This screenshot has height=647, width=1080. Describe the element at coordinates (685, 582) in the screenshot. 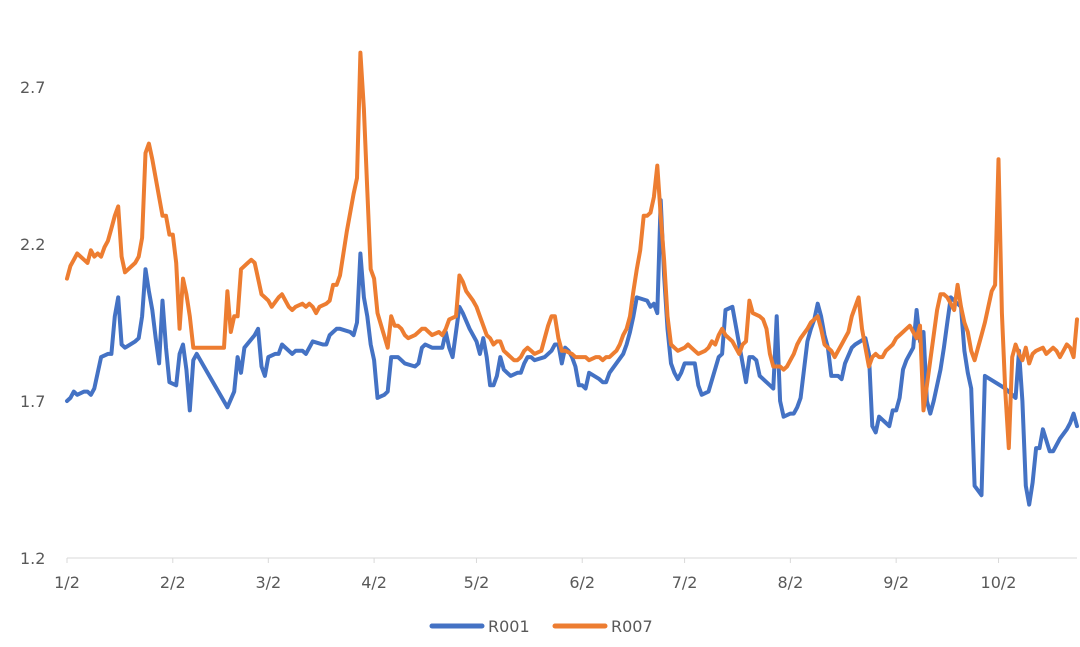

I see `x-tick-label: 7/2` at that location.